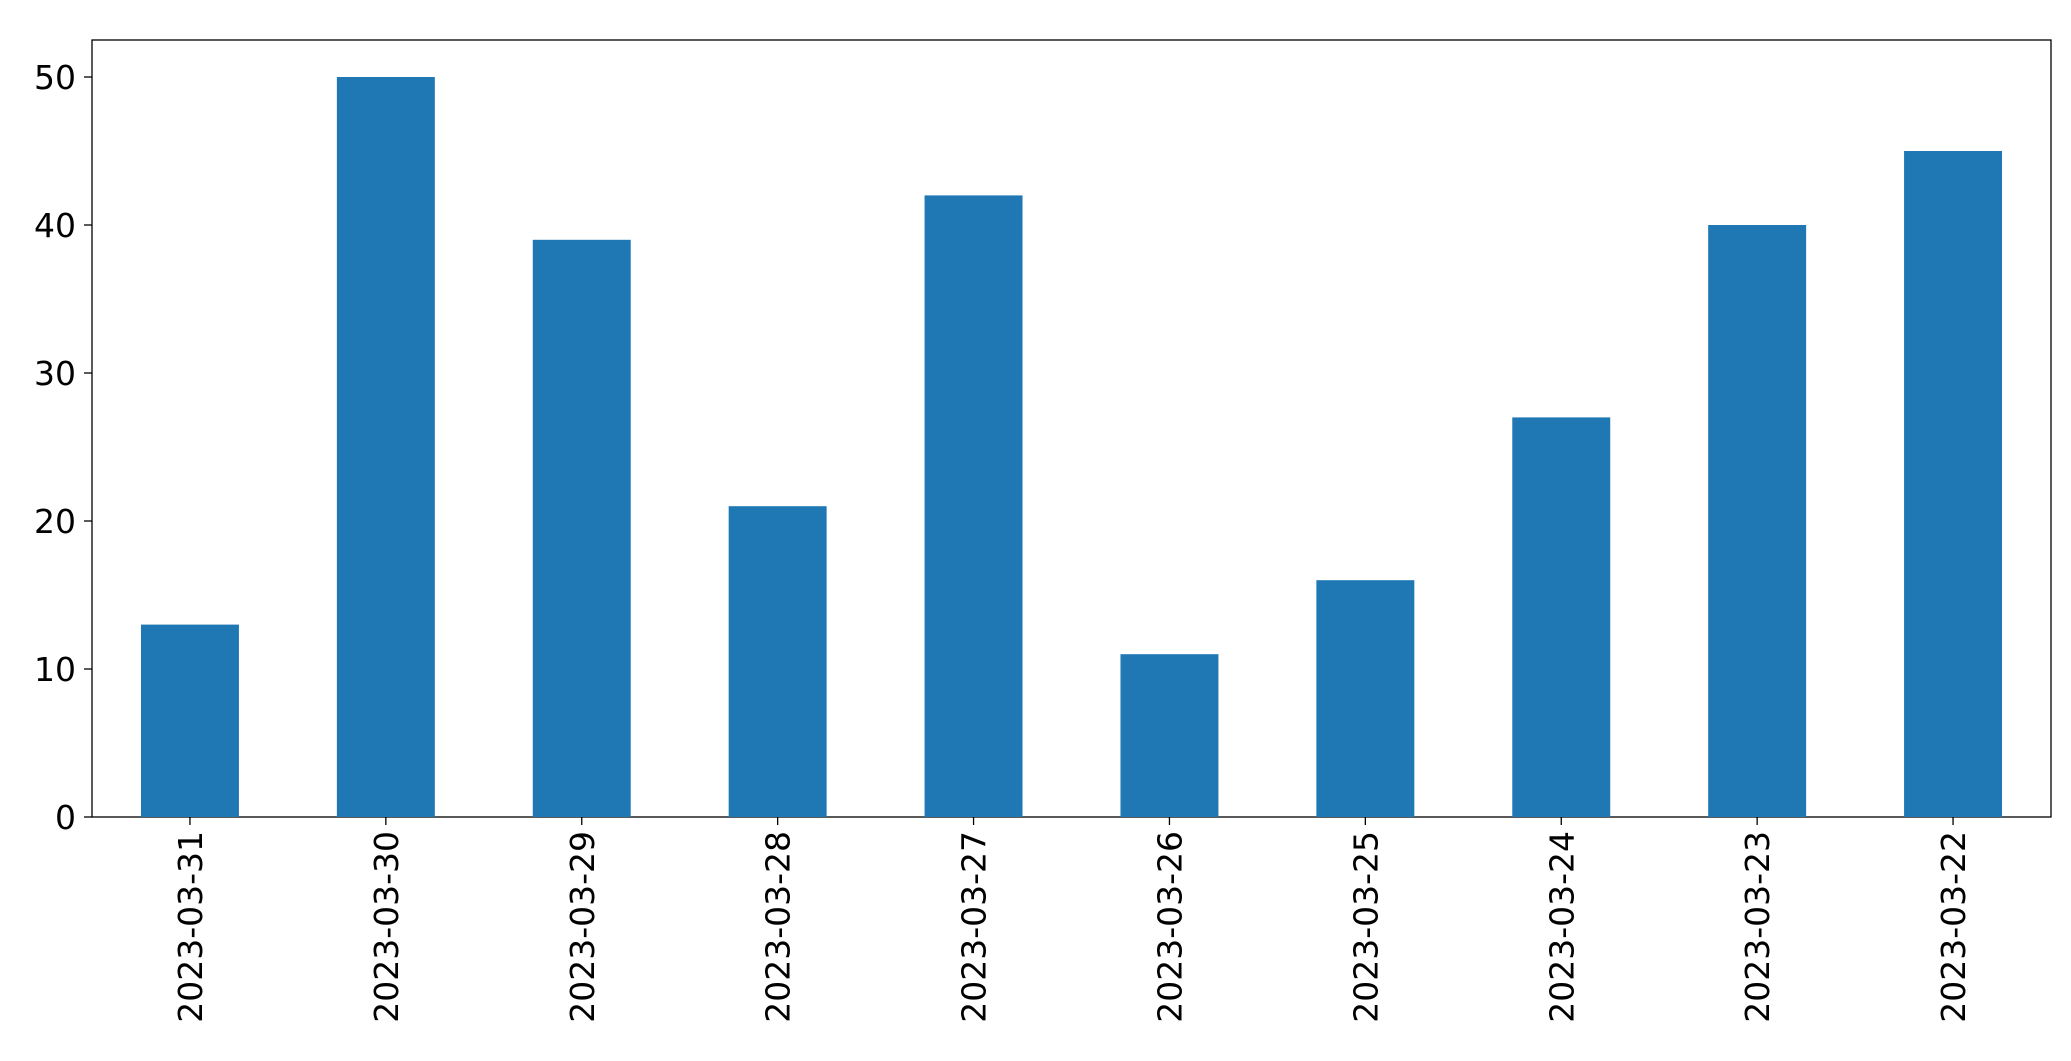 The image size is (2071, 1061). Describe the element at coordinates (55, 77) in the screenshot. I see `y-tick-label: 50` at that location.